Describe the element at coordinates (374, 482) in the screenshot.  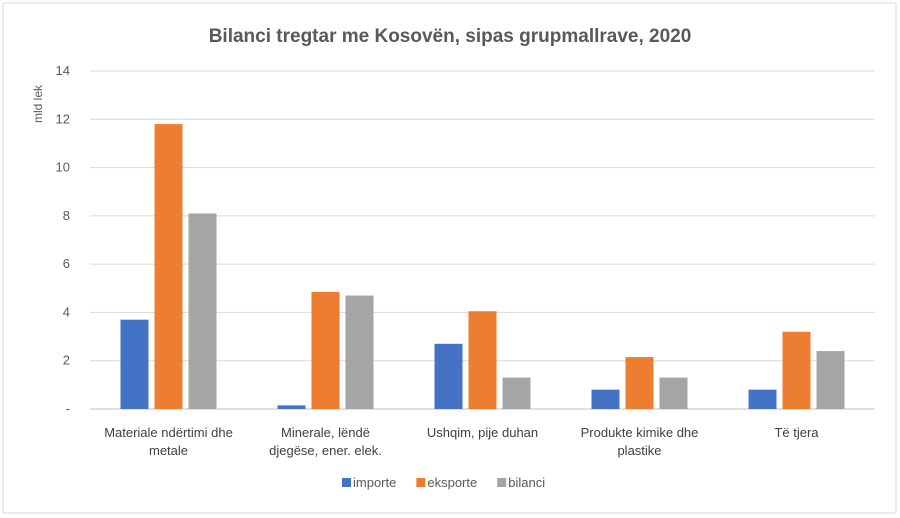
I see `legend-label-importe: importe` at that location.